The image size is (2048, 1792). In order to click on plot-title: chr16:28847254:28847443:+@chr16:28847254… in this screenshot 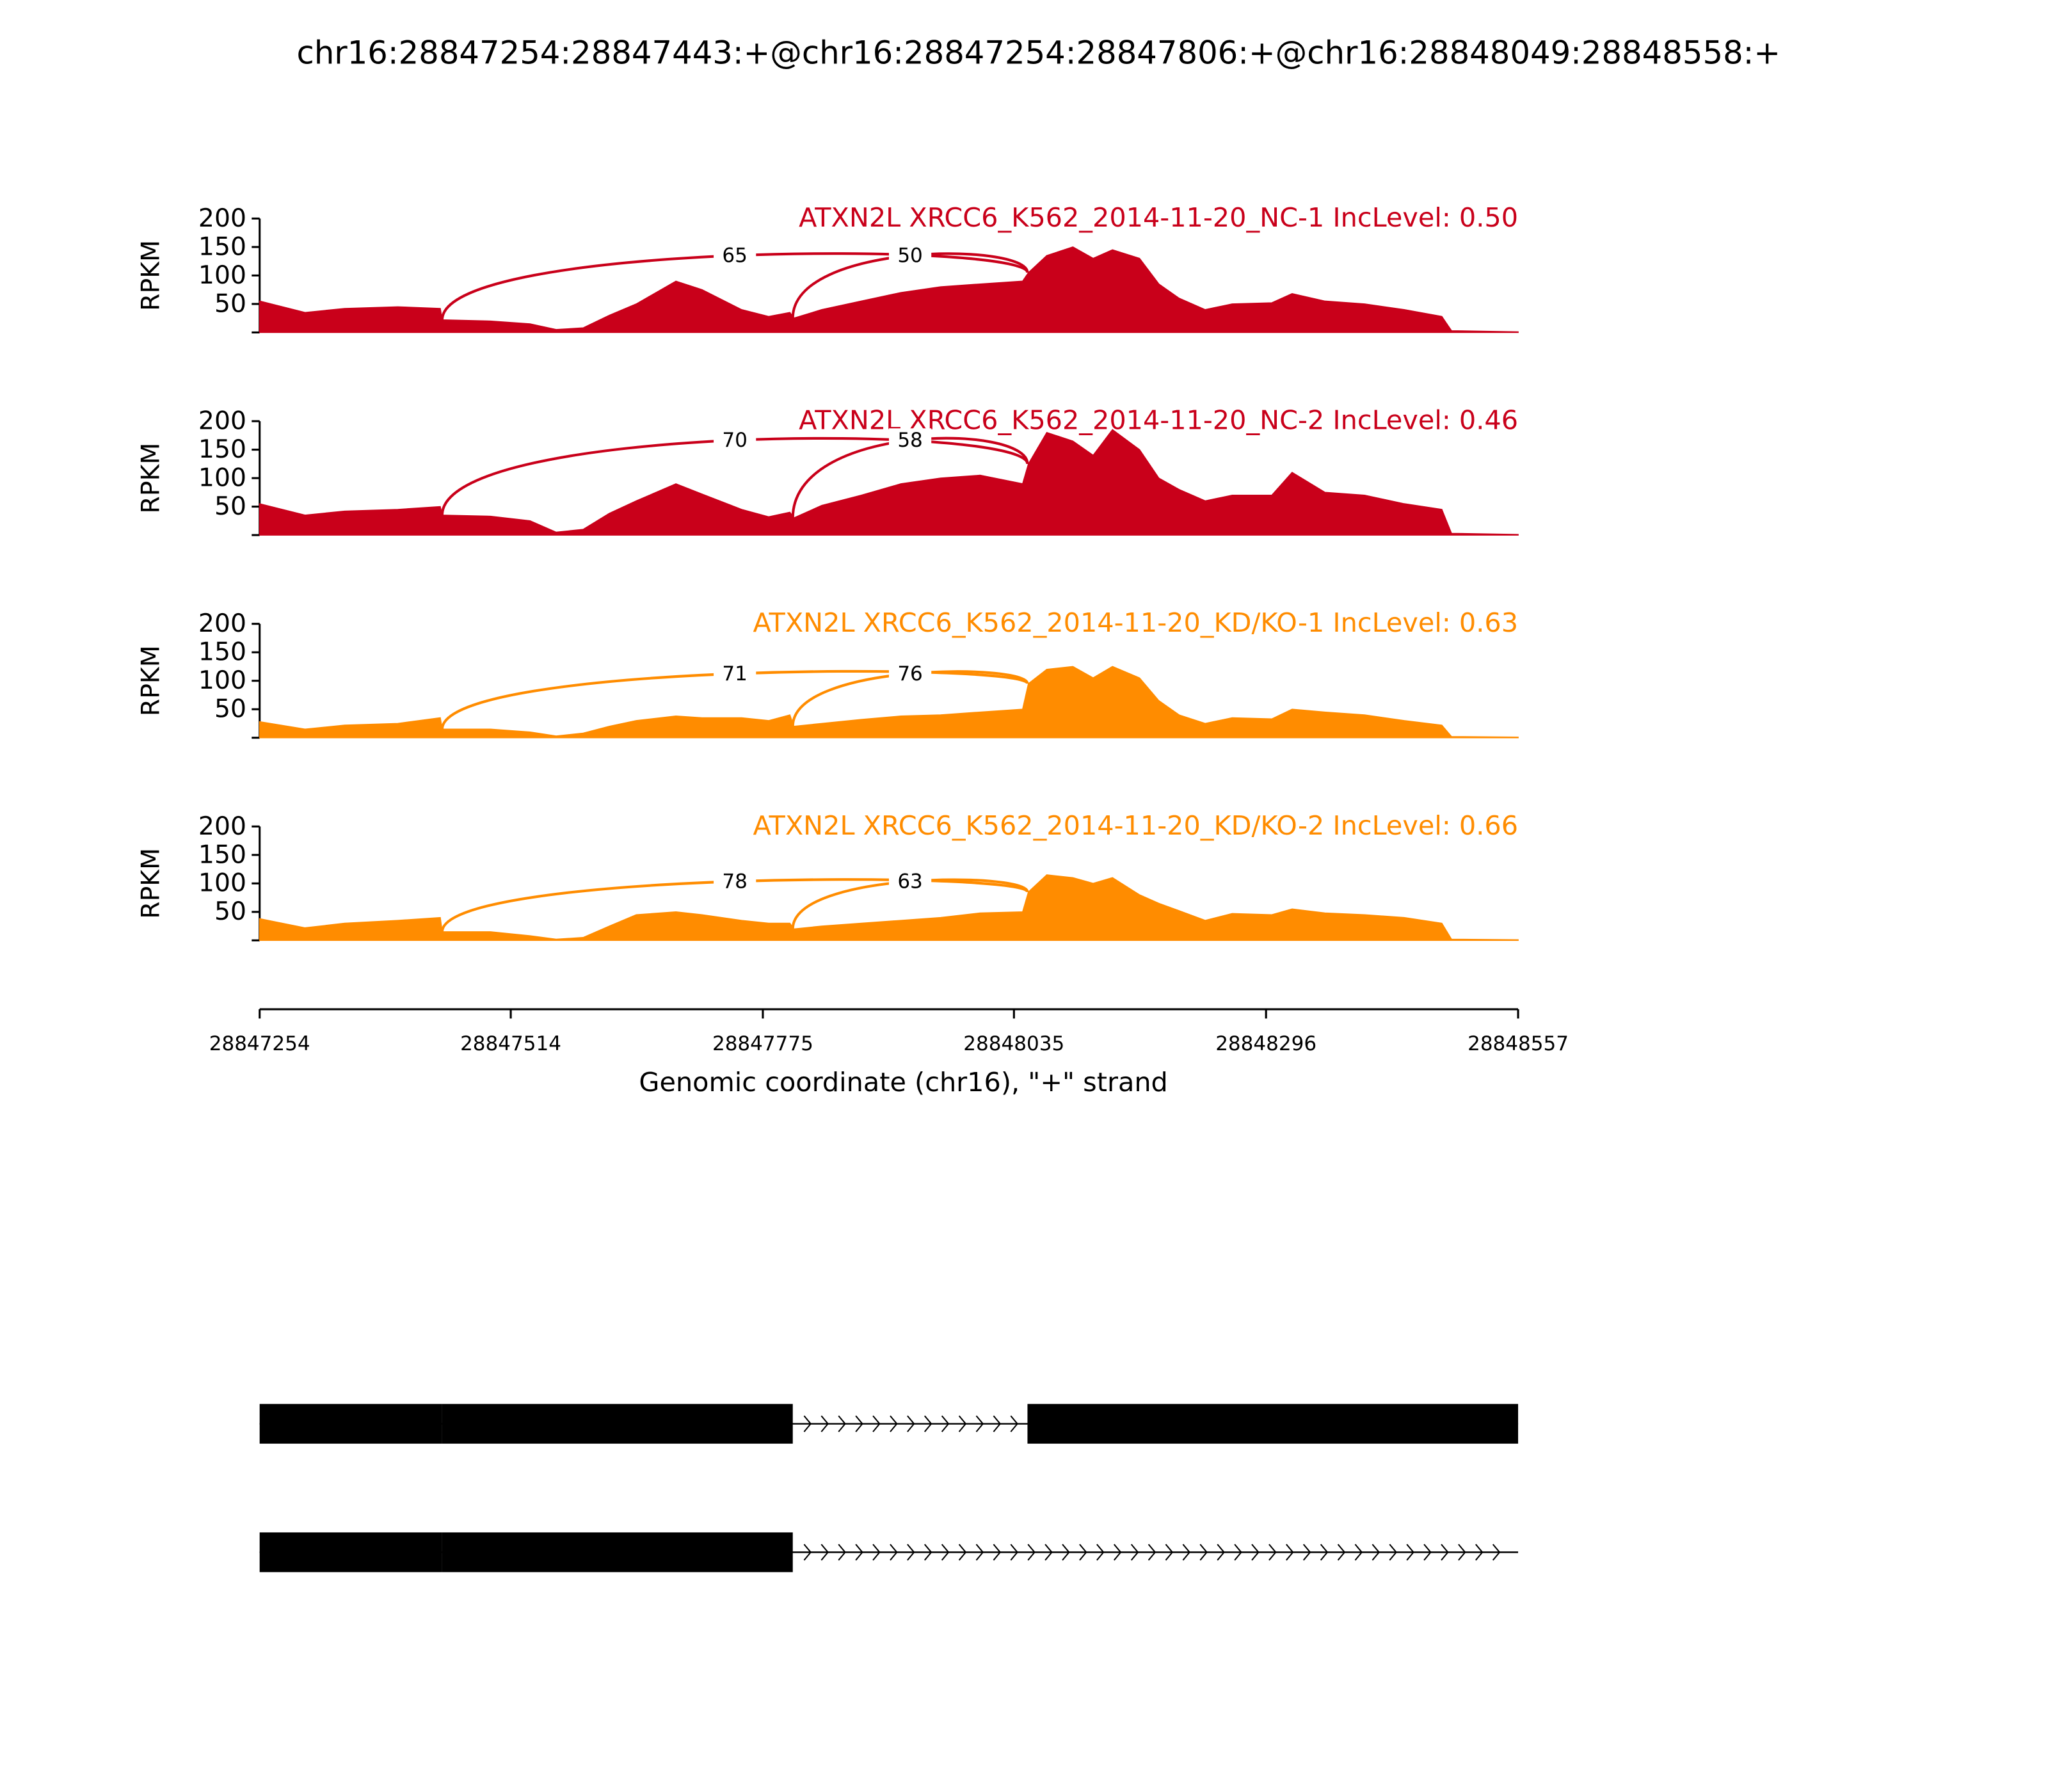, I will do `click(1038, 52)`.